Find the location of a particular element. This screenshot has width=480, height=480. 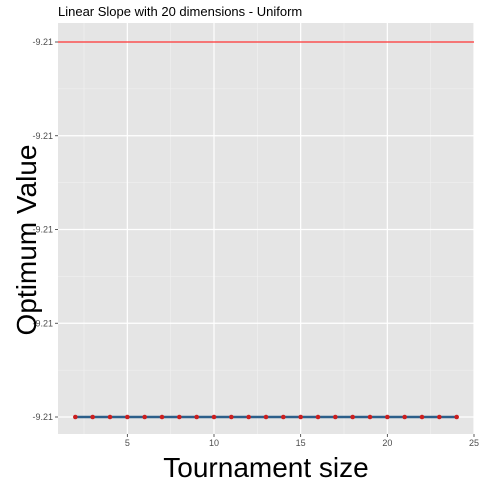

y-axis-title: Optimum Value is located at coordinates (26, 240).